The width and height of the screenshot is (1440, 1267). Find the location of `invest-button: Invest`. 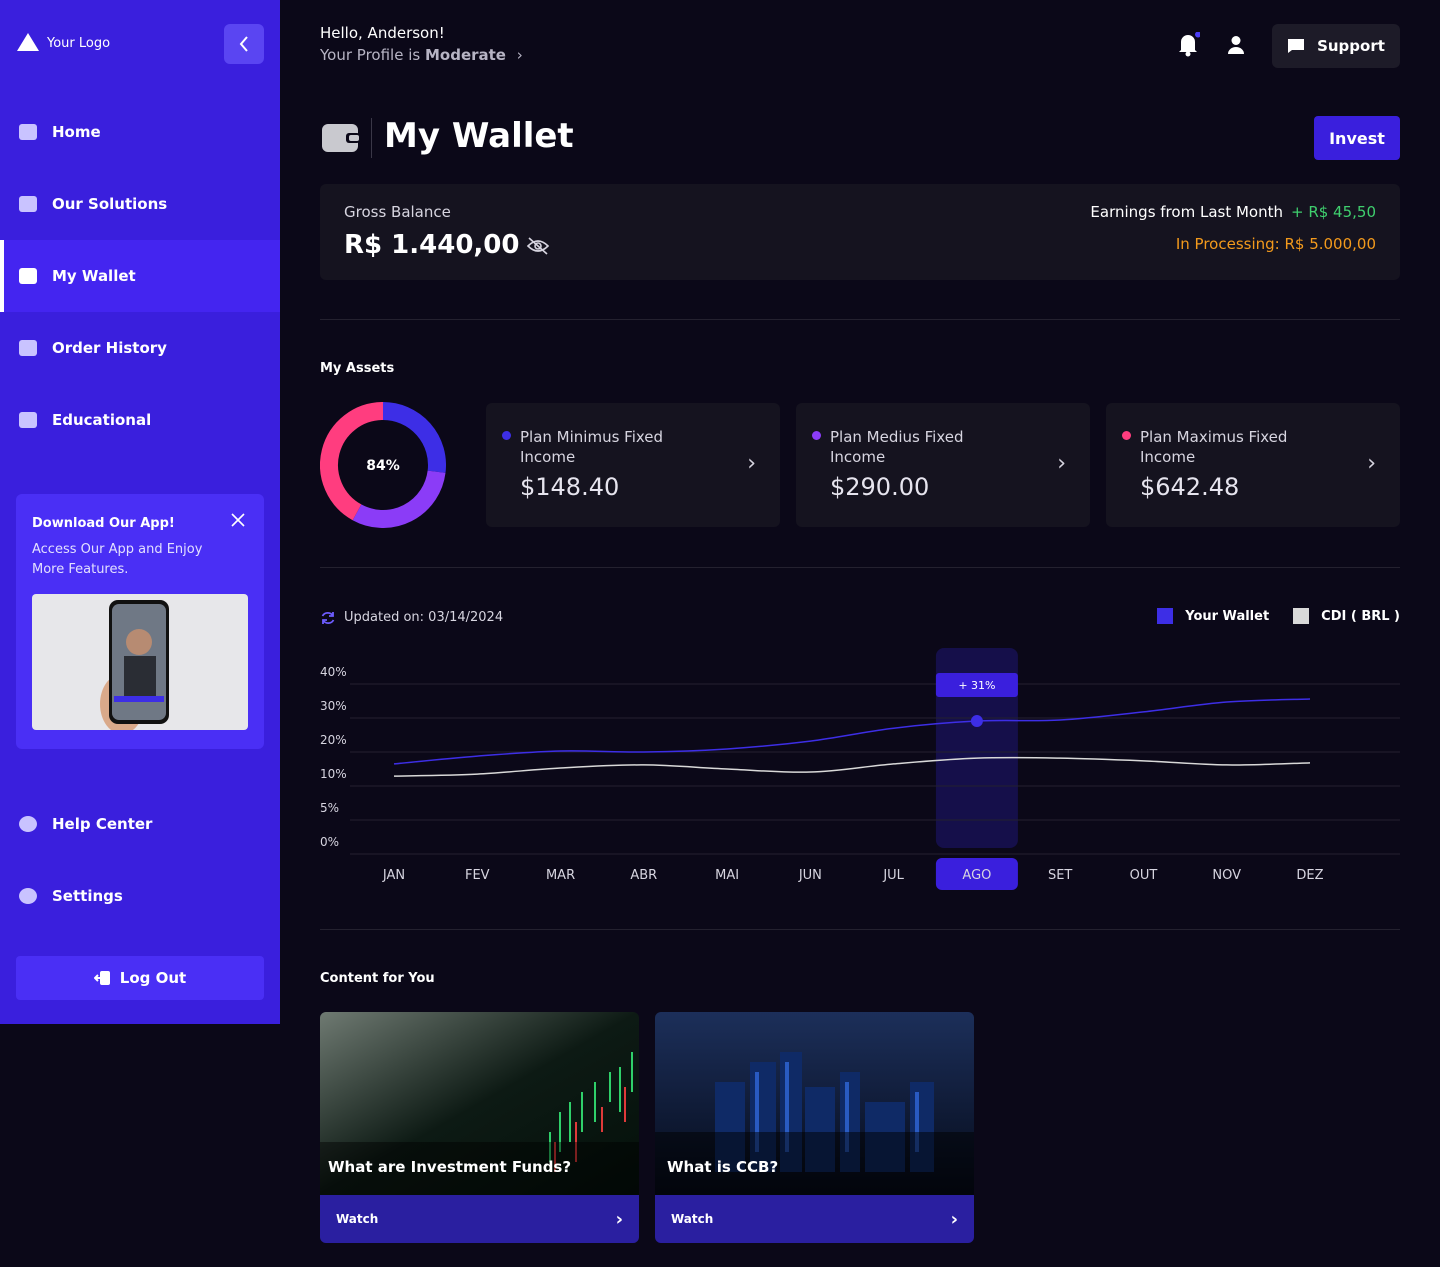

invest-button: Invest is located at coordinates (1357, 138).